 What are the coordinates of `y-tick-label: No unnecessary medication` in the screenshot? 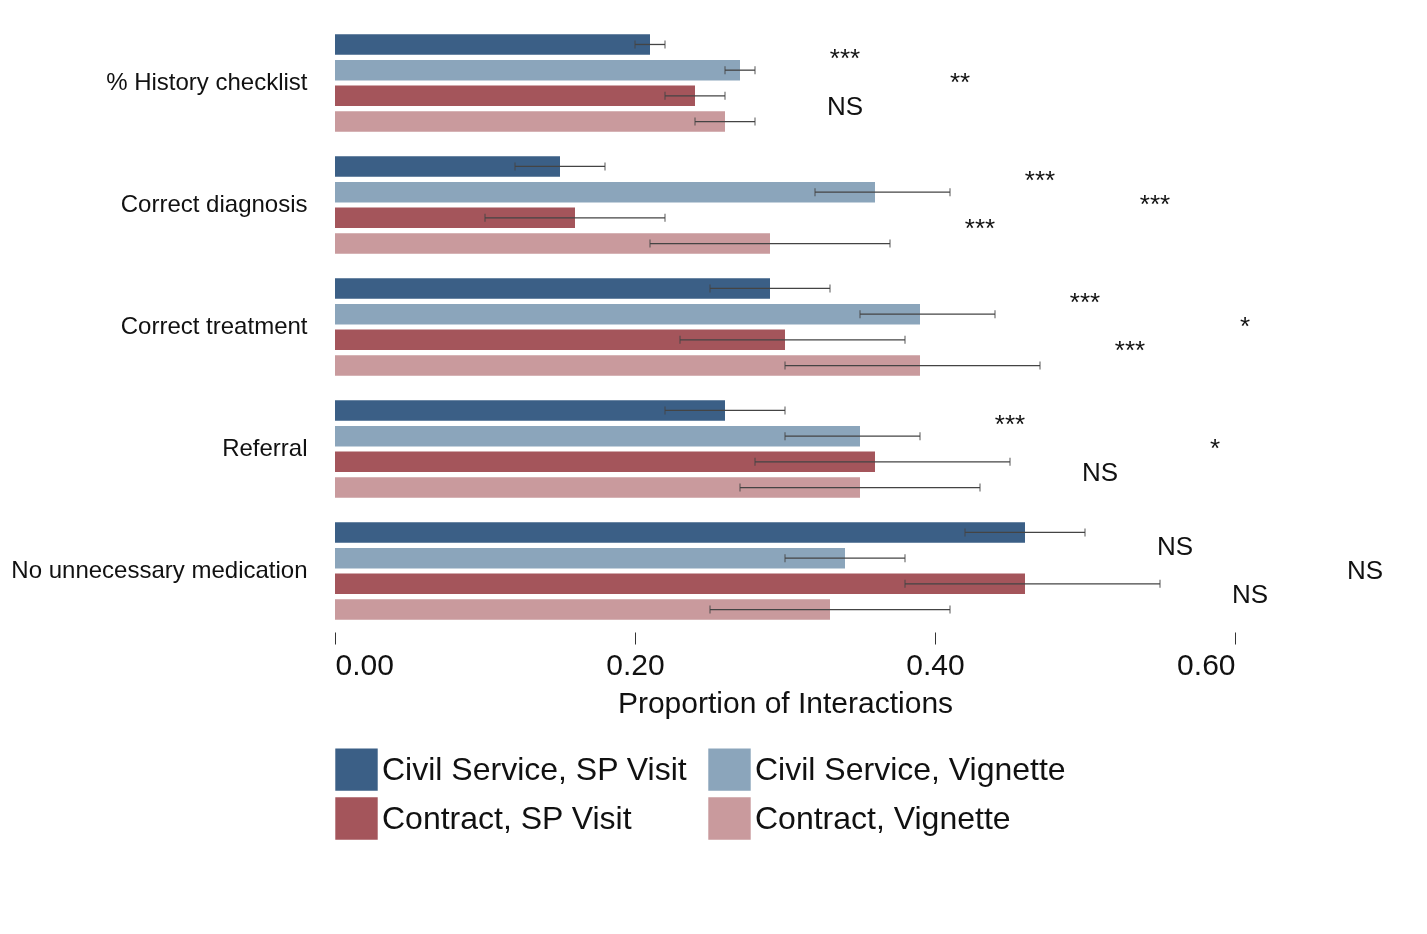 It's located at (159, 569).